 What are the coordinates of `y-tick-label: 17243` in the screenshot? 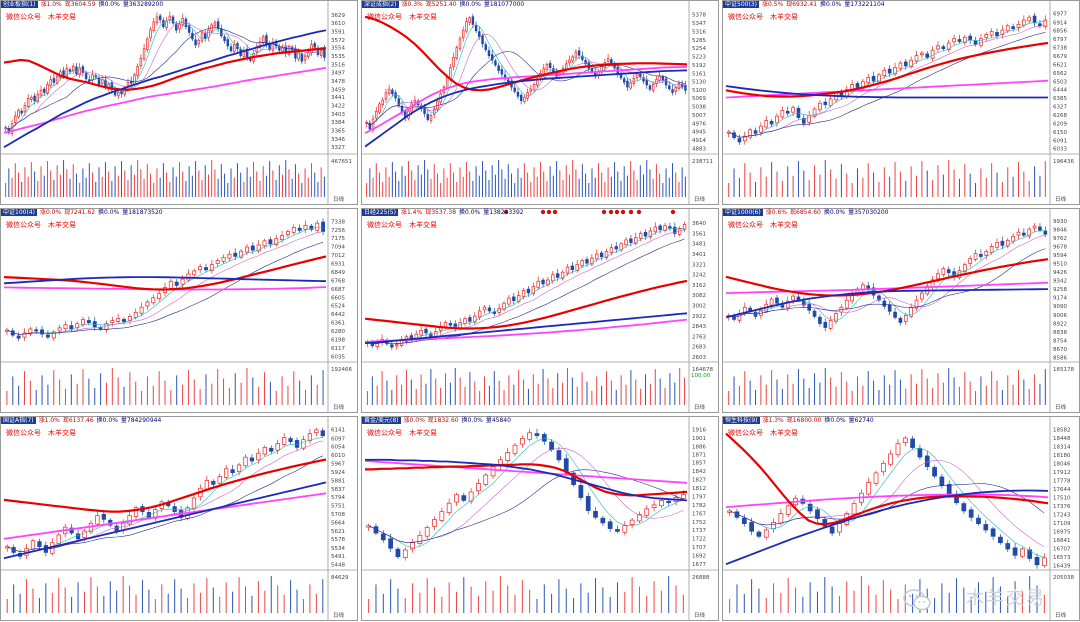 It's located at (1062, 516).